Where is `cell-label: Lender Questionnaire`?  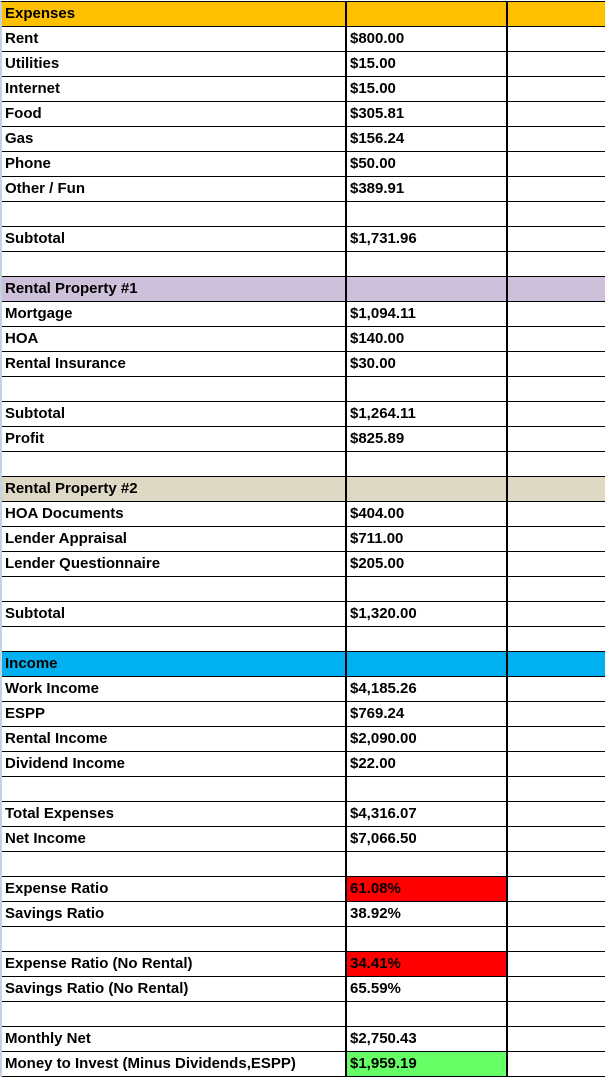
cell-label: Lender Questionnaire is located at coordinates (174, 564).